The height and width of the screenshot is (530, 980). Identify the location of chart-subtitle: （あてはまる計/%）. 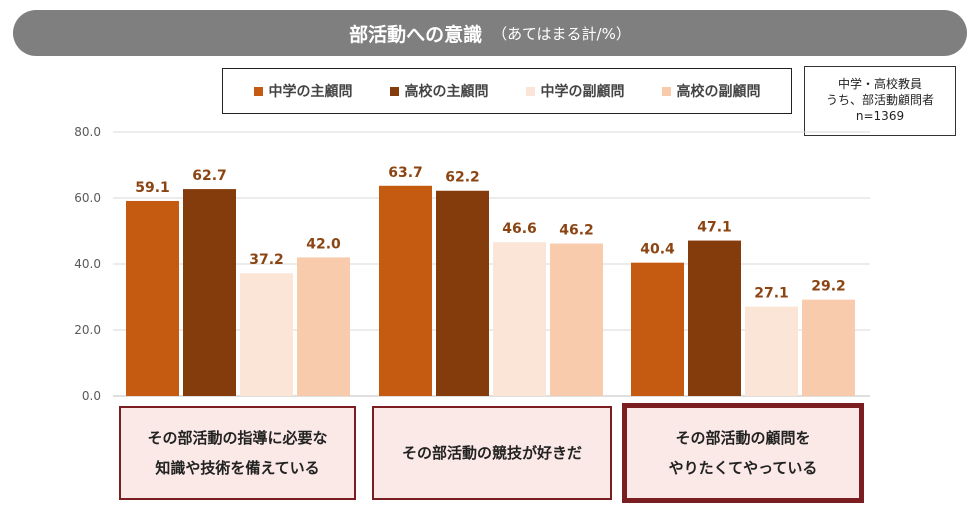
(561, 33).